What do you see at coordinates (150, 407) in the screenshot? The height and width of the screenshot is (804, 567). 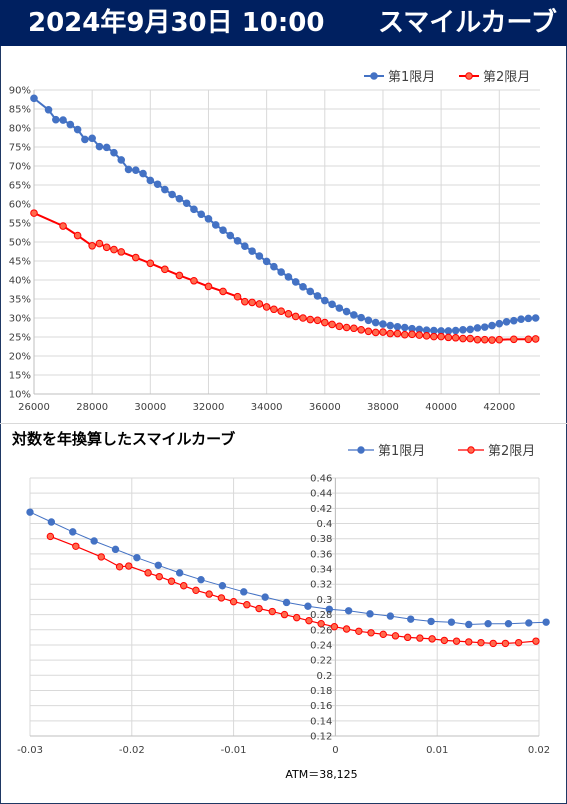 I see `x-tick-label: 30000` at bounding box center [150, 407].